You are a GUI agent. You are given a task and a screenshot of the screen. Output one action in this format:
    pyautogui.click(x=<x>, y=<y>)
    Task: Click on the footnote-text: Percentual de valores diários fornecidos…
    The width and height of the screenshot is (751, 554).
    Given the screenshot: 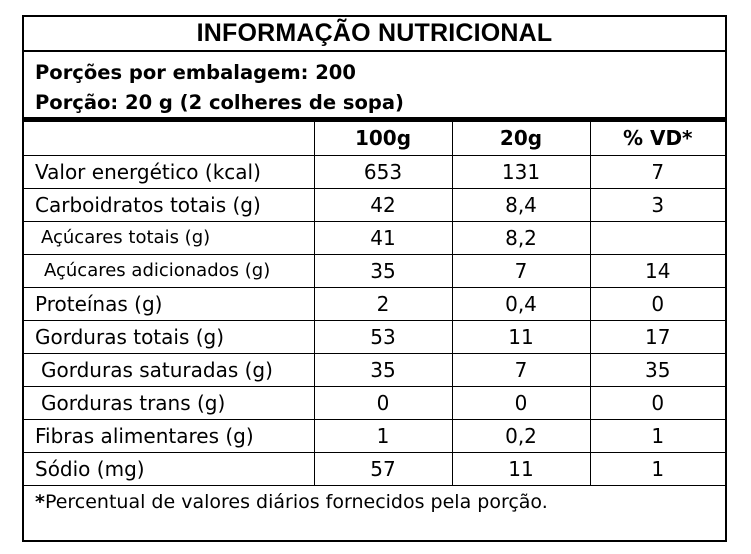 What is the action you would take?
    pyautogui.click(x=296, y=501)
    